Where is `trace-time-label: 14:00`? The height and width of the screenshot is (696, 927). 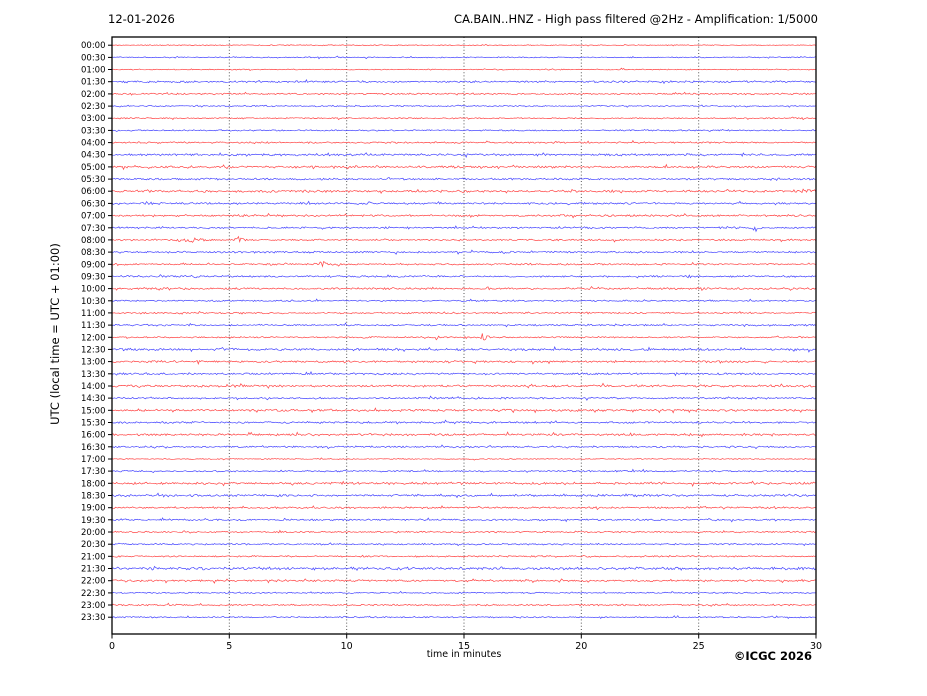
trace-time-label: 14:00 is located at coordinates (93, 387).